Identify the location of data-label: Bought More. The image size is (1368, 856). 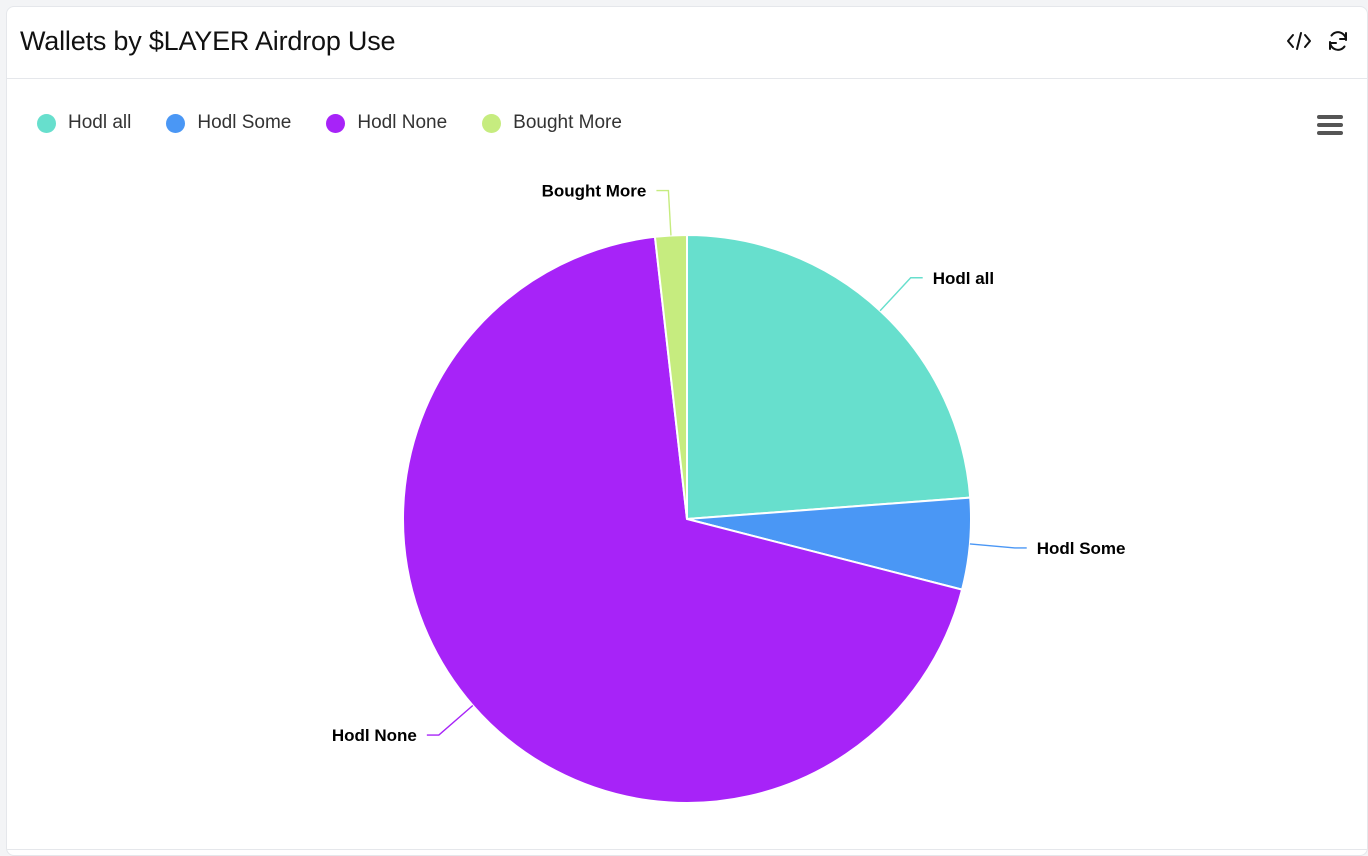
(594, 191).